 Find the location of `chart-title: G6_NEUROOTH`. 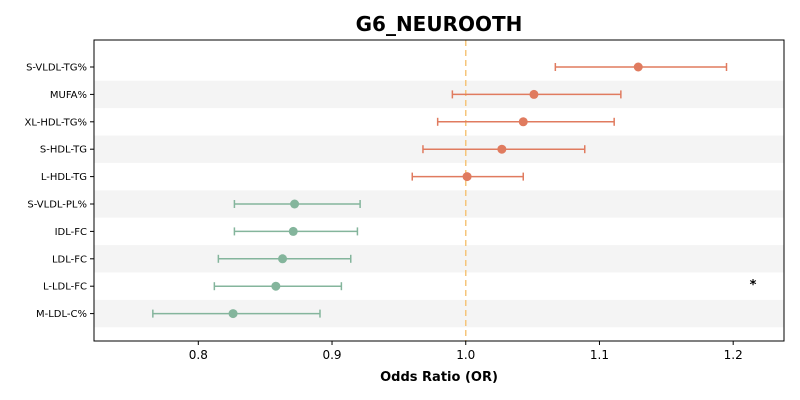

chart-title: G6_NEUROOTH is located at coordinates (439, 24).